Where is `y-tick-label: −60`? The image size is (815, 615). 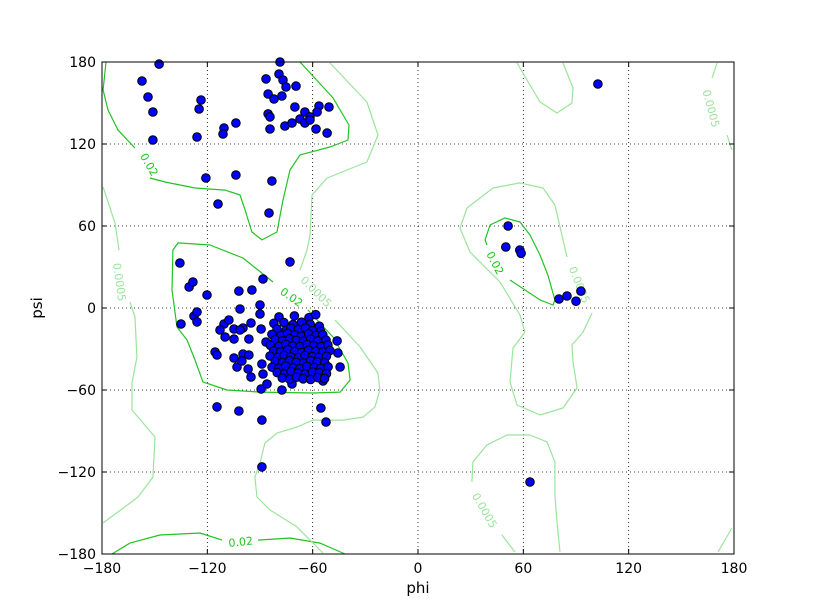 y-tick-label: −60 is located at coordinates (81, 391).